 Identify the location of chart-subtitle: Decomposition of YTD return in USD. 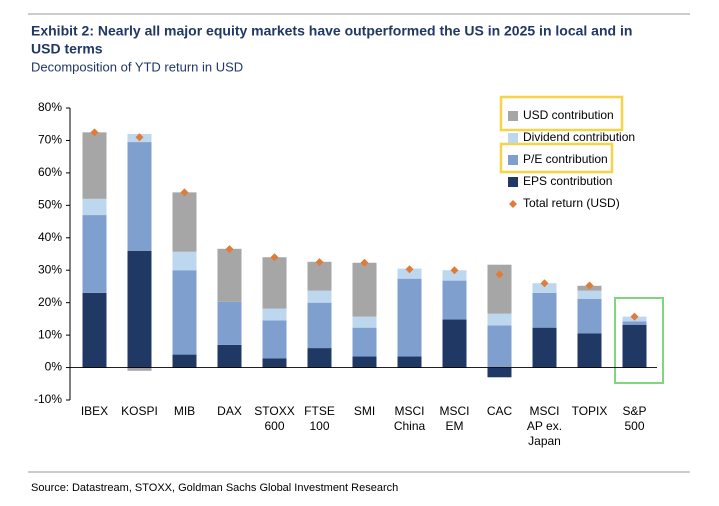
(137, 66).